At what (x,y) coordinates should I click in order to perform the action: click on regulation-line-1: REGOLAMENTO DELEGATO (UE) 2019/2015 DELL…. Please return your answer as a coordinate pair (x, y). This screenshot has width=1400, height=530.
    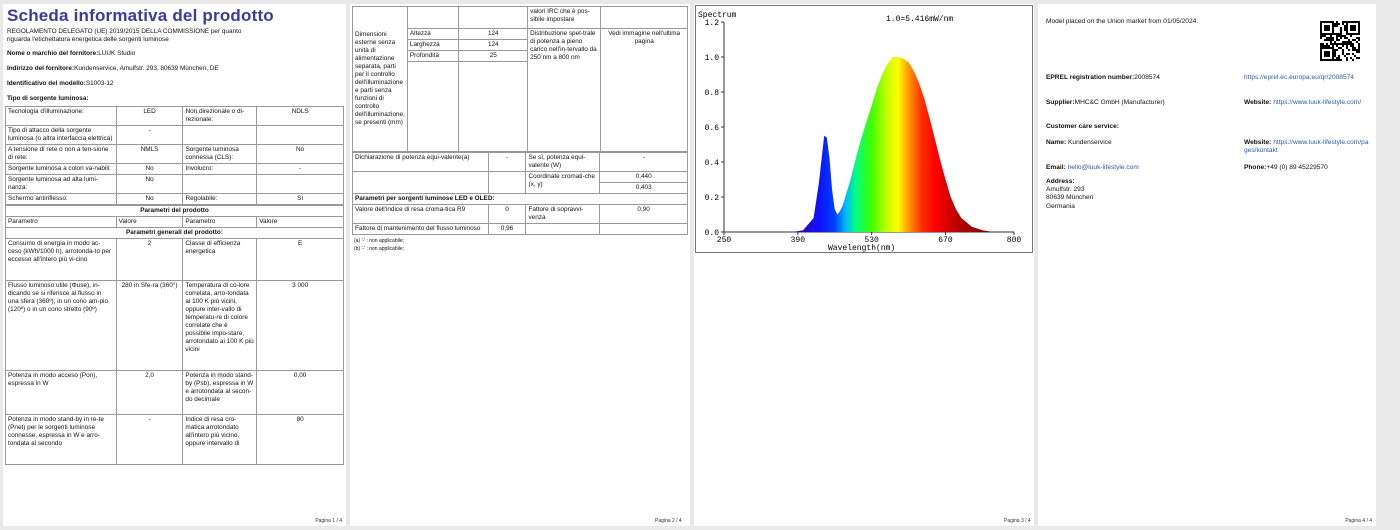
    Looking at the image, I should click on (124, 31).